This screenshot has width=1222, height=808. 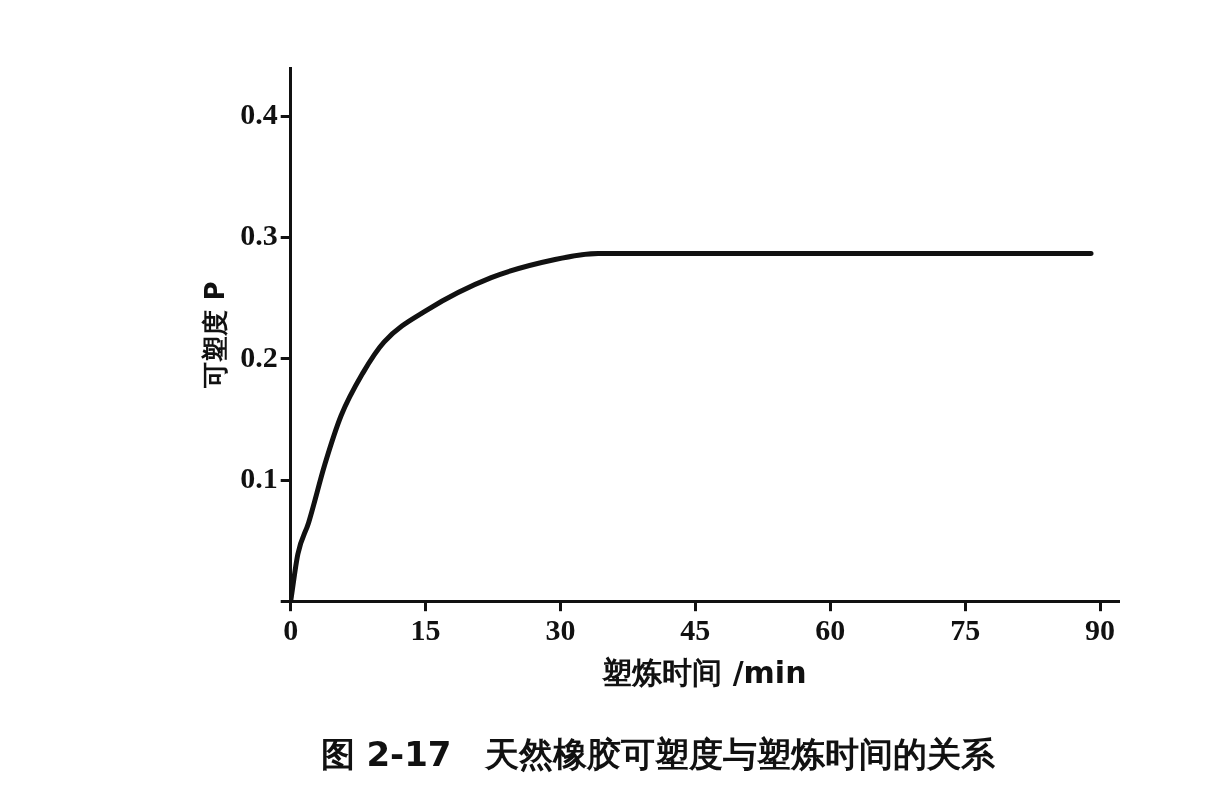 What do you see at coordinates (259, 356) in the screenshot?
I see `y-tick-label: 0.2` at bounding box center [259, 356].